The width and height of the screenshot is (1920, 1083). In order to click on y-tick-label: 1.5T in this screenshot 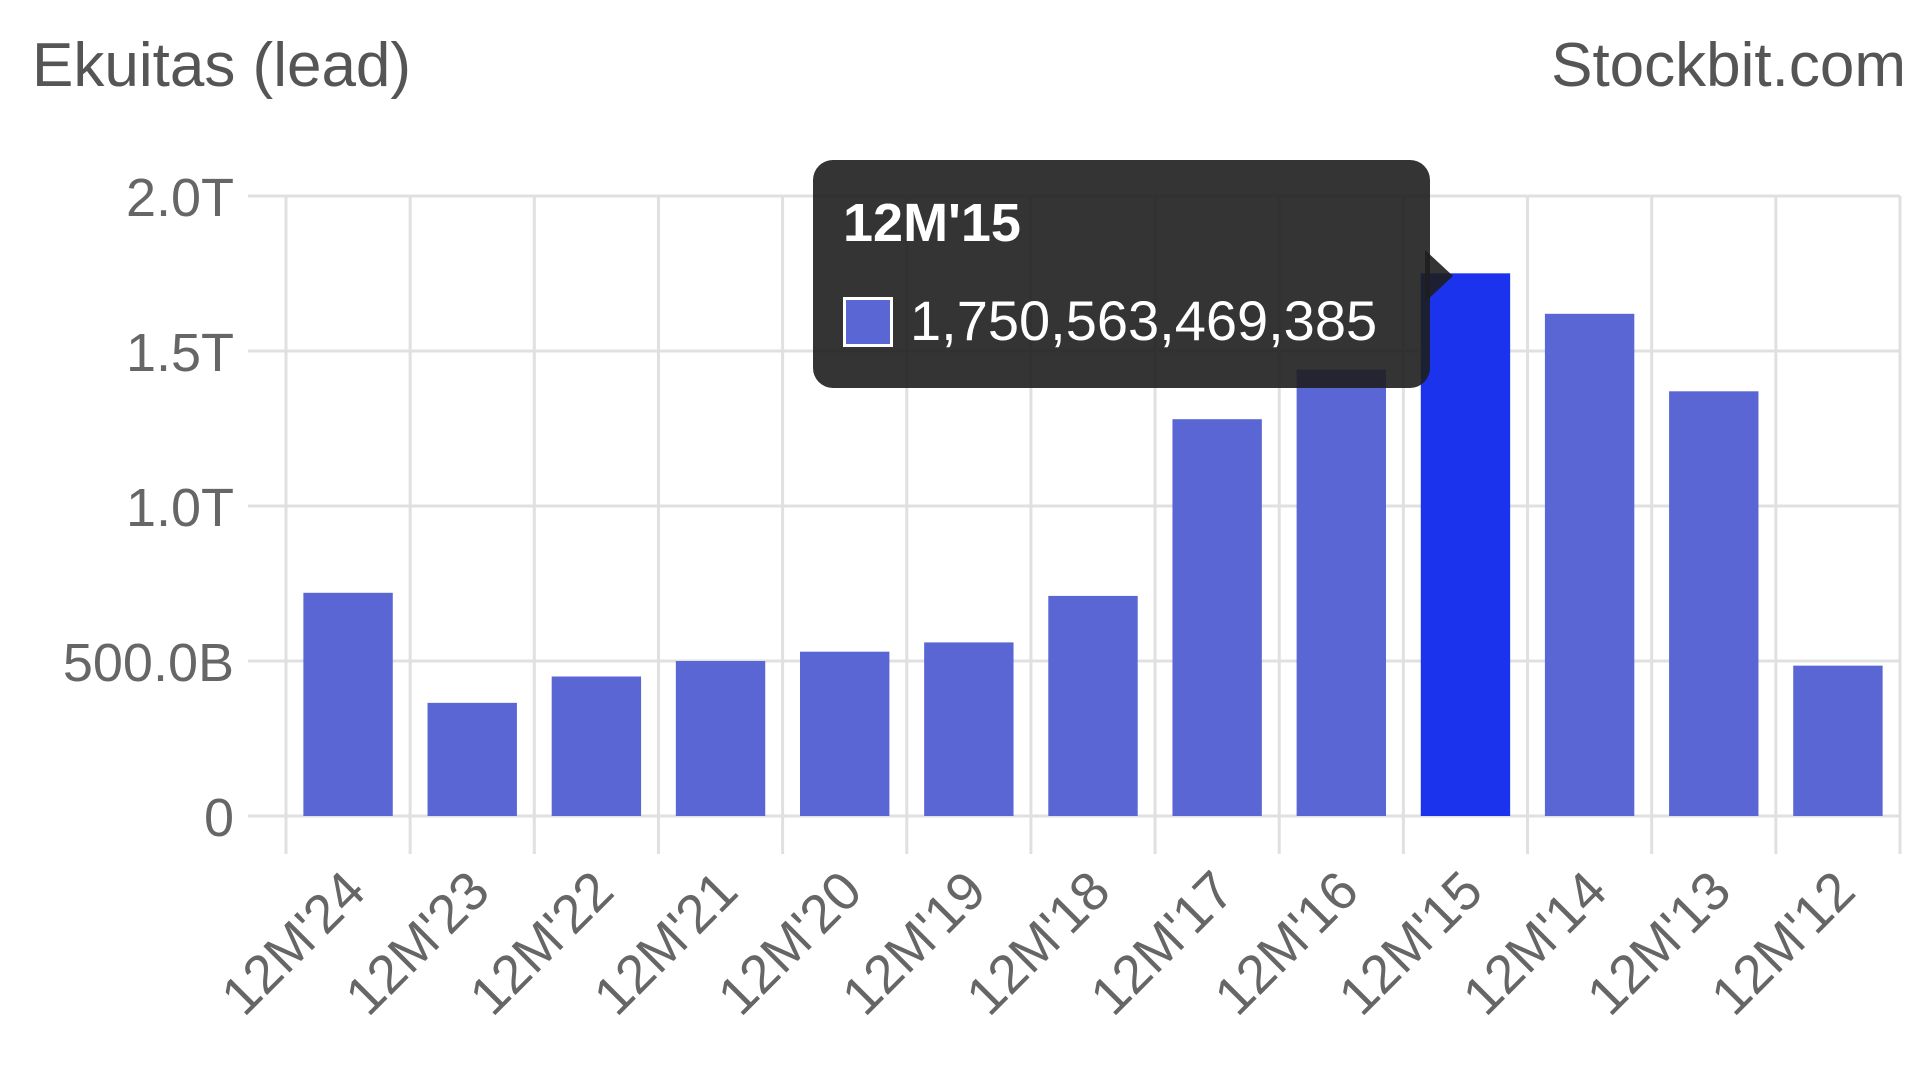, I will do `click(180, 353)`.